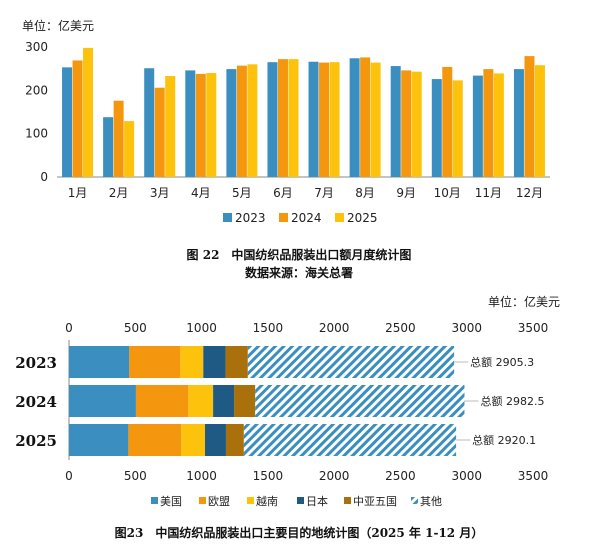 The width and height of the screenshot is (598, 551). Describe the element at coordinates (283, 217) in the screenshot. I see `chart1-legend-swatch-2024` at that location.